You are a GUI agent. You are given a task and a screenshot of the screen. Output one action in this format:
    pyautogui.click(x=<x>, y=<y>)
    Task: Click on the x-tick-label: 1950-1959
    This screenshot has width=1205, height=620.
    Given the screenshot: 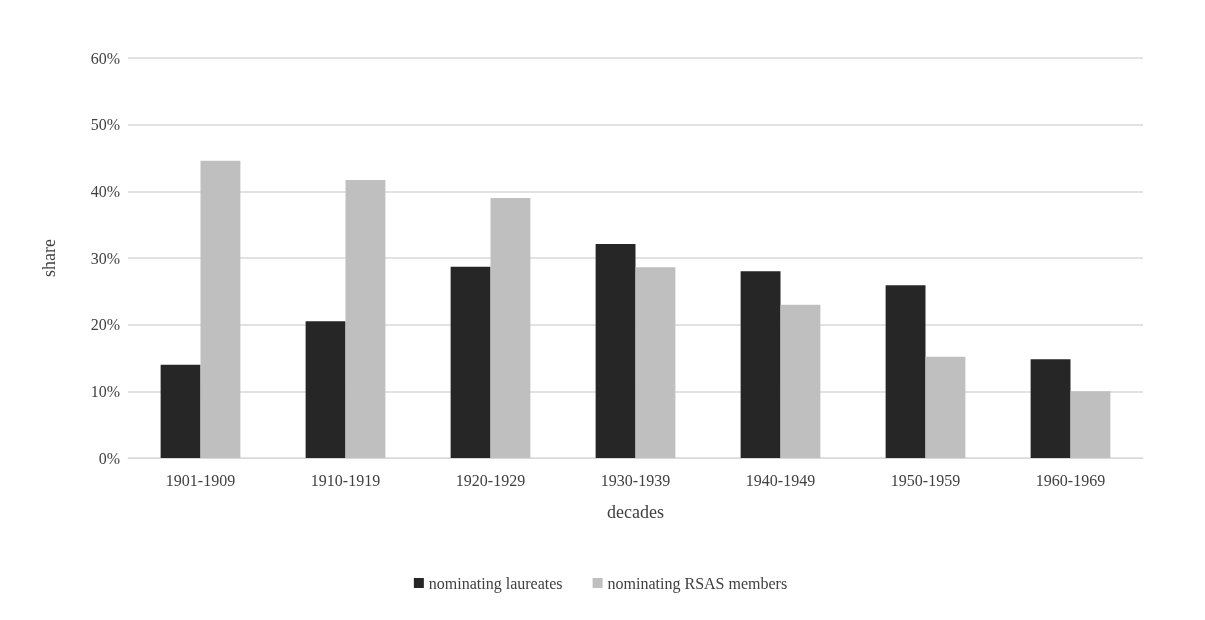 What is the action you would take?
    pyautogui.click(x=925, y=480)
    